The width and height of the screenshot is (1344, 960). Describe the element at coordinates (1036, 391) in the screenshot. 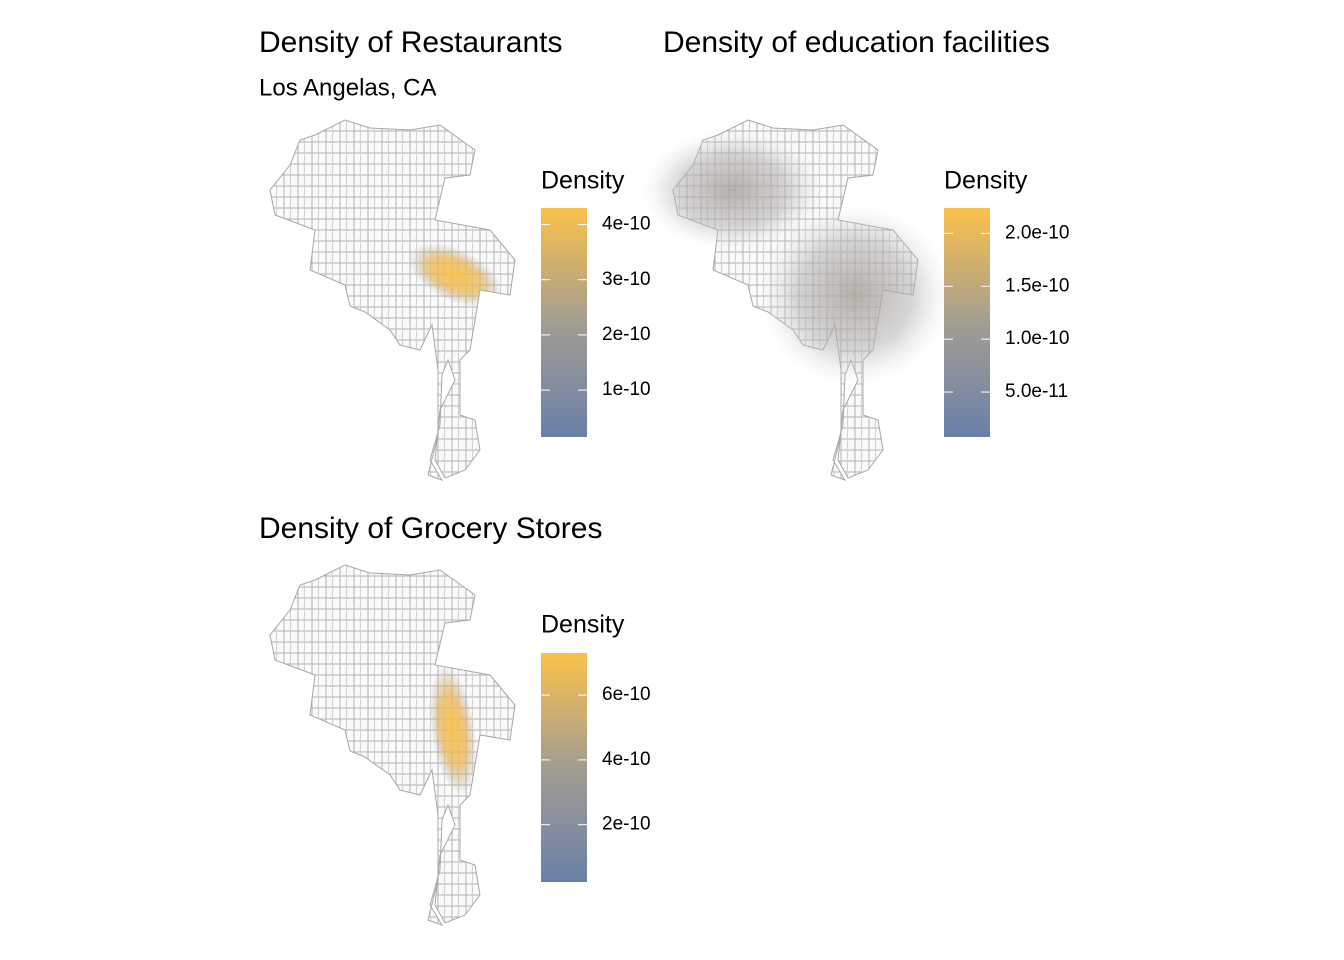

I see `colorbar-tick-label: 5.0e-11` at that location.